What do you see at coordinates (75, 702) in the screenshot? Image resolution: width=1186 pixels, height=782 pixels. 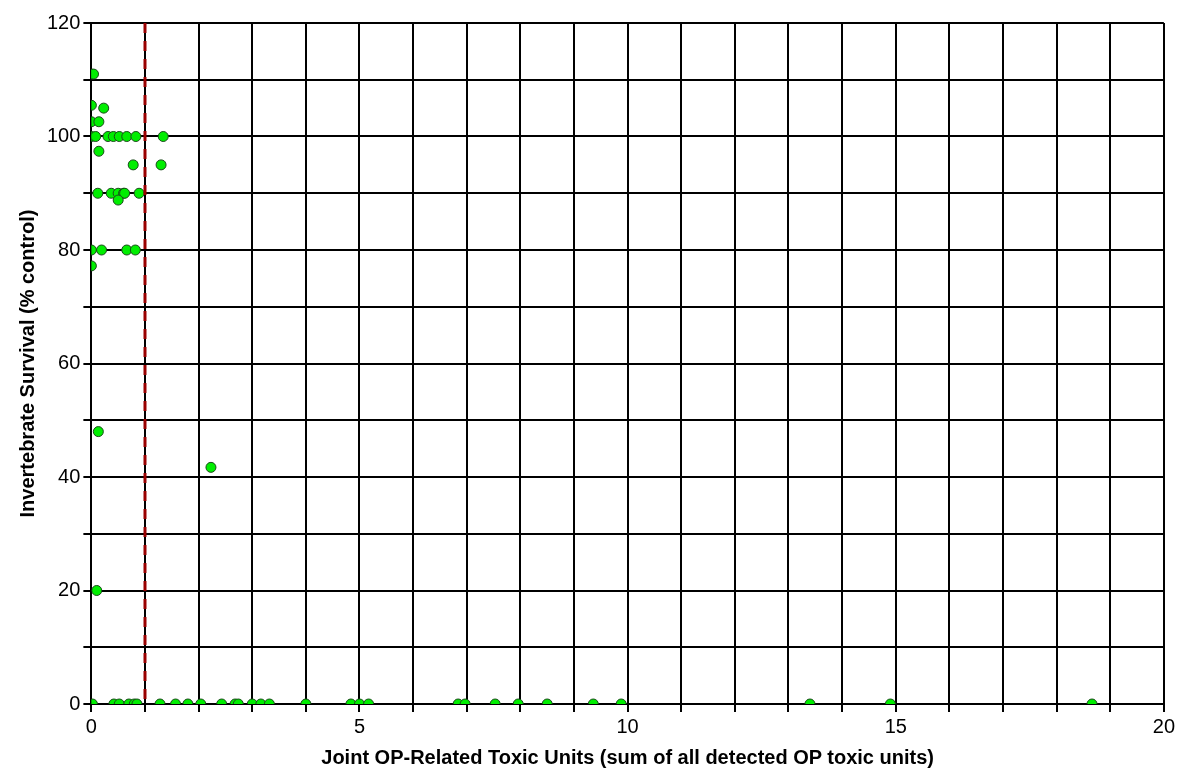 I see `y-tick-label: 0` at bounding box center [75, 702].